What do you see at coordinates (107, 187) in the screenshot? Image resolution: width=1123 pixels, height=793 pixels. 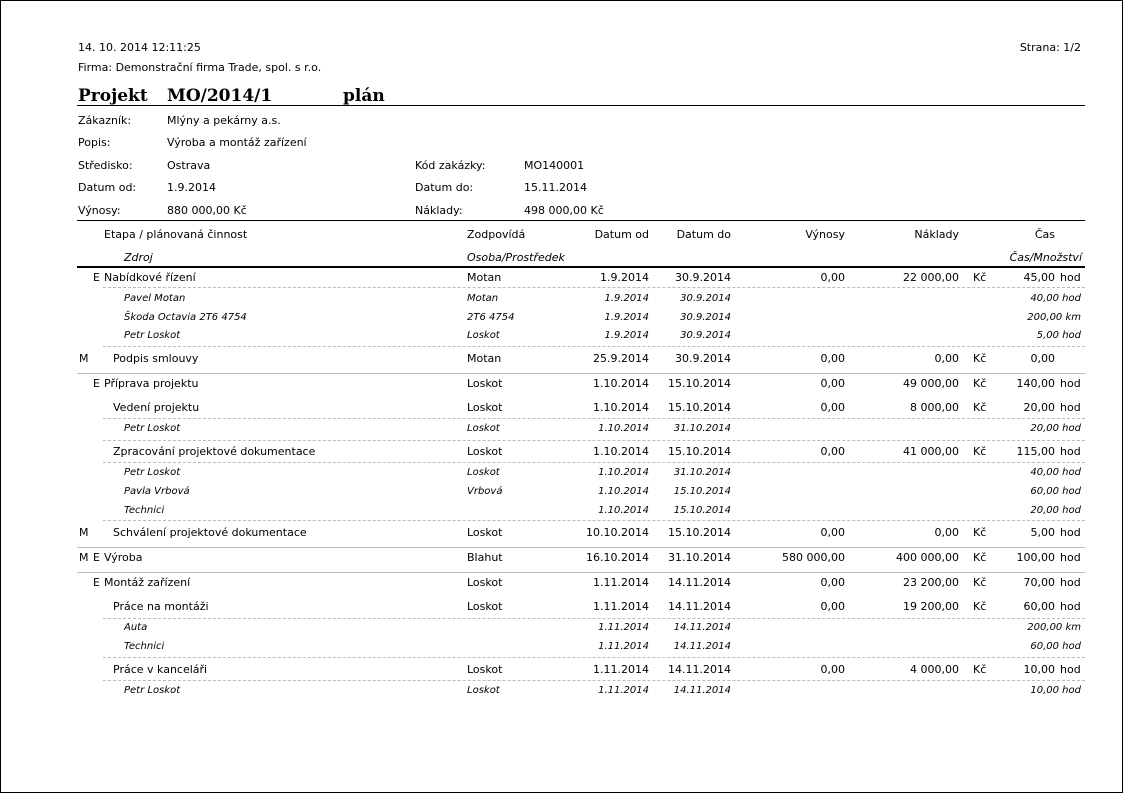 I see `date-from-label: Datum od:` at bounding box center [107, 187].